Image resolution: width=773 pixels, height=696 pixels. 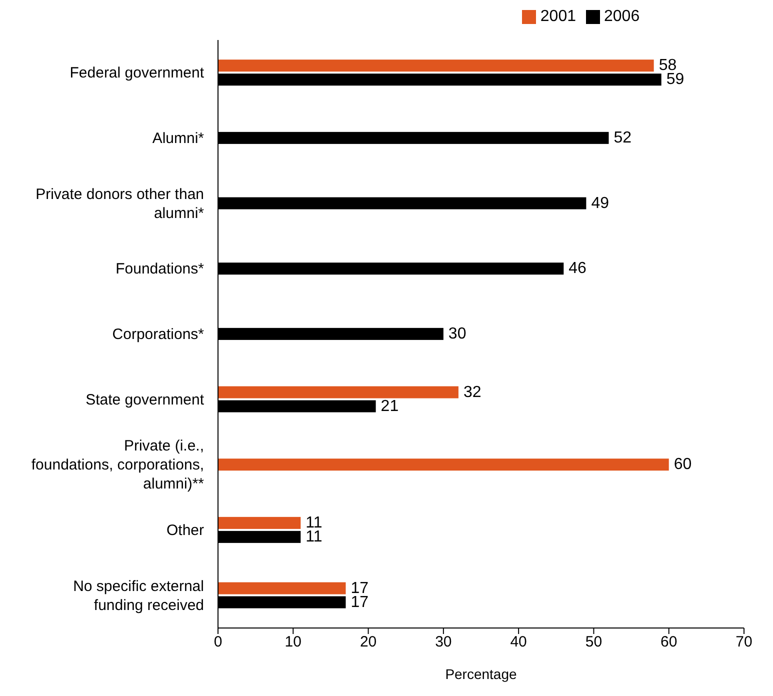 What do you see at coordinates (218, 642) in the screenshot?
I see `x-tick-label: 0` at bounding box center [218, 642].